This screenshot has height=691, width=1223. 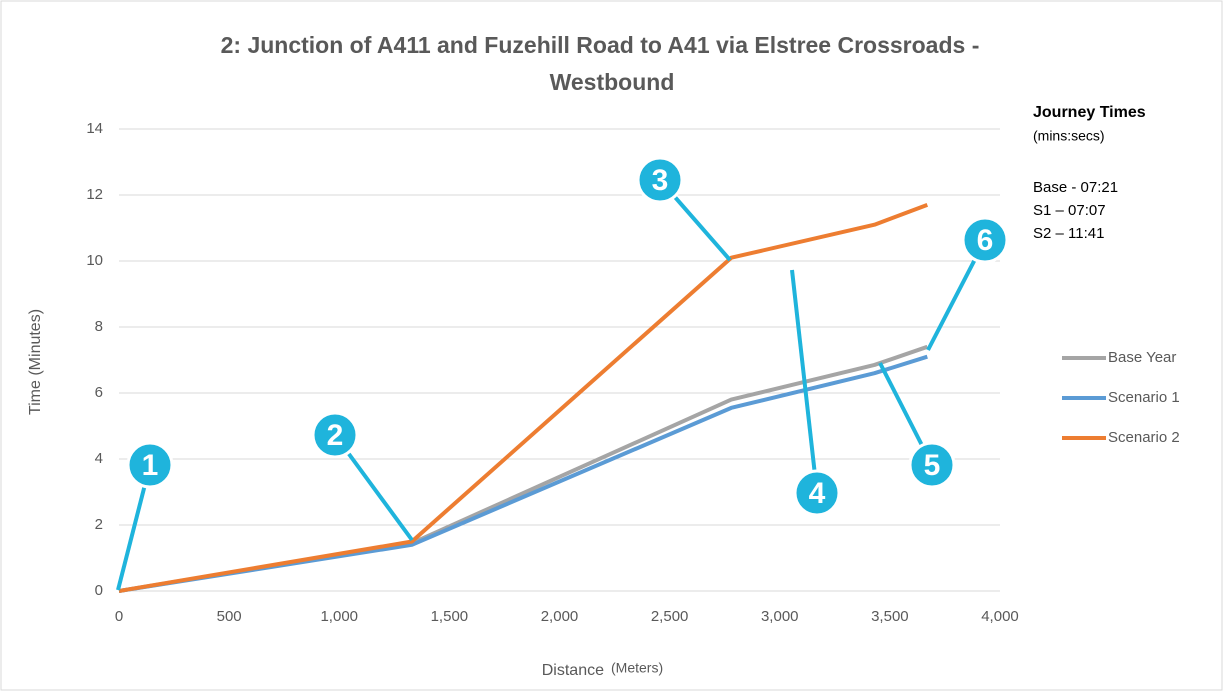 What do you see at coordinates (1142, 357) in the screenshot?
I see `legend-label: Base Year` at bounding box center [1142, 357].